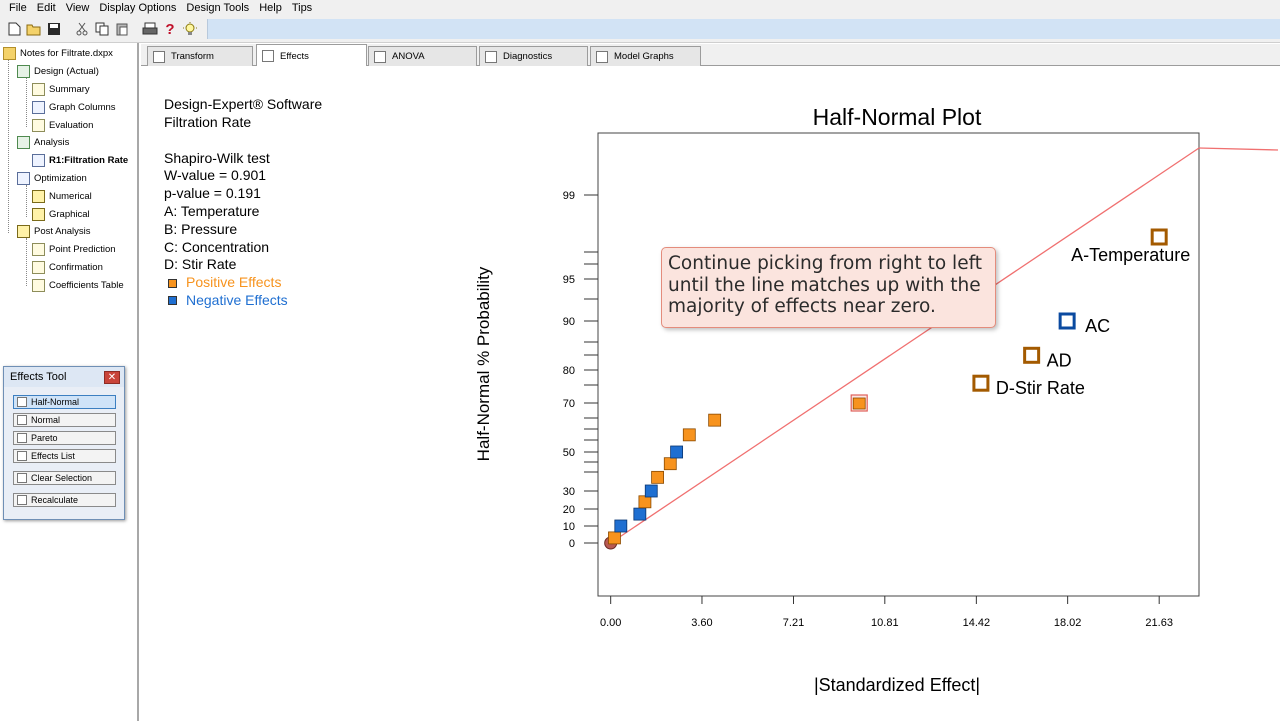 This screenshot has width=1280, height=721. What do you see at coordinates (38, 249) in the screenshot?
I see `point-prediction-icon` at bounding box center [38, 249].